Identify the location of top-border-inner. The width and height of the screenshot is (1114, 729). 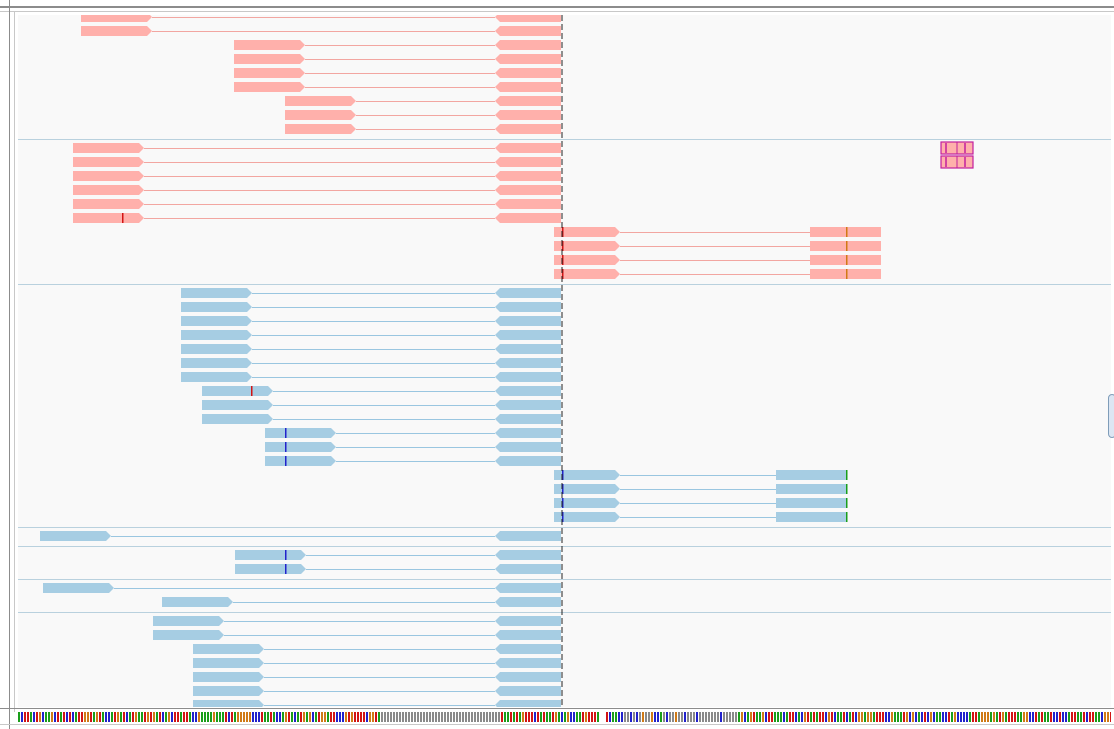
(557, 11).